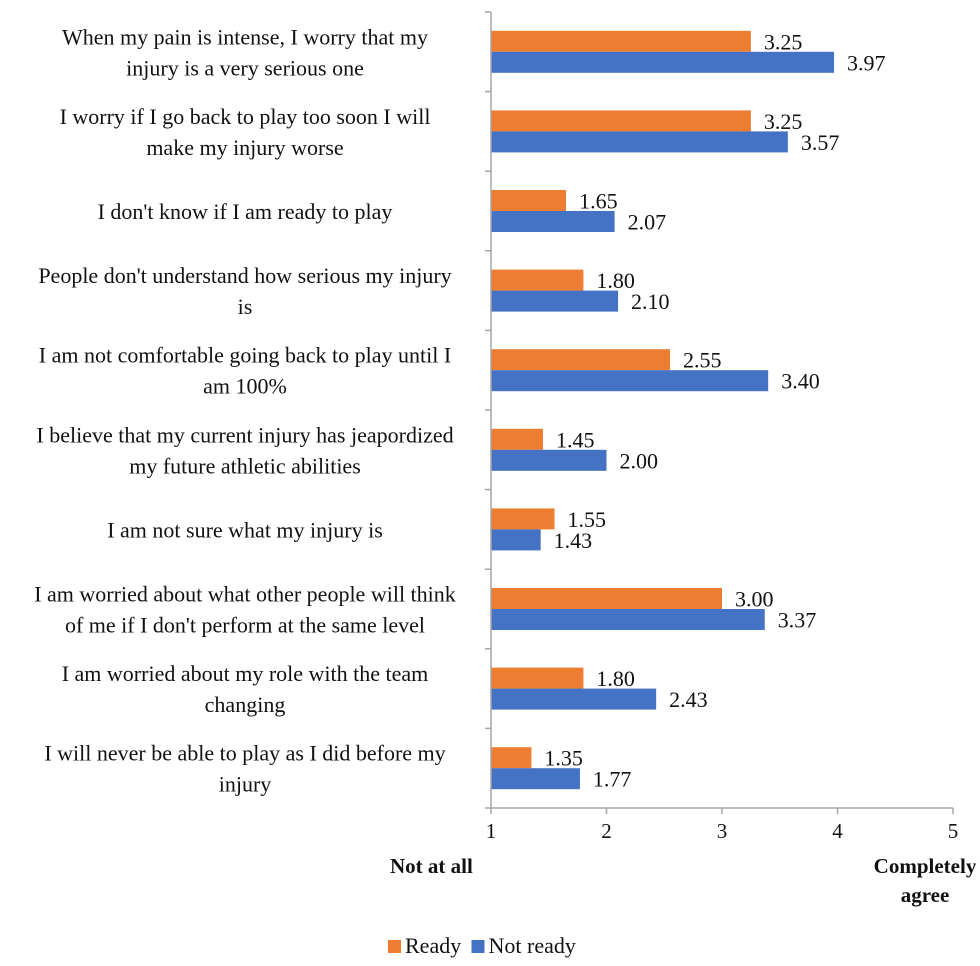 Image resolution: width=980 pixels, height=966 pixels. What do you see at coordinates (606, 831) in the screenshot?
I see `x-tick-label: 2` at bounding box center [606, 831].